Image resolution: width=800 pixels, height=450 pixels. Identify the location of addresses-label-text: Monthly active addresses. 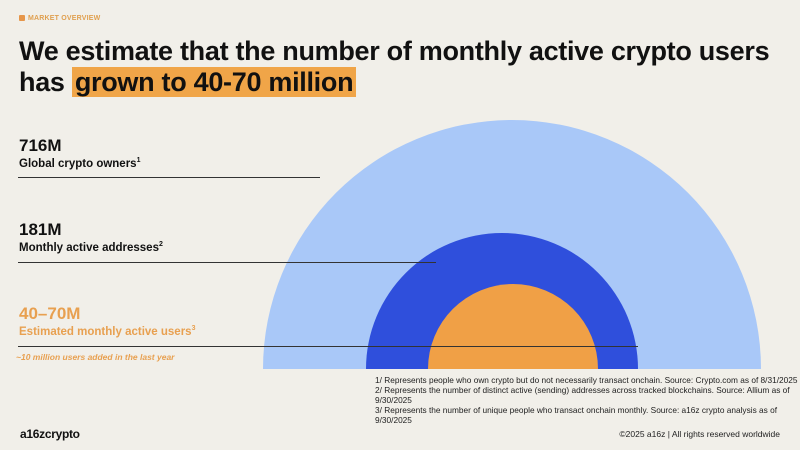
(89, 247).